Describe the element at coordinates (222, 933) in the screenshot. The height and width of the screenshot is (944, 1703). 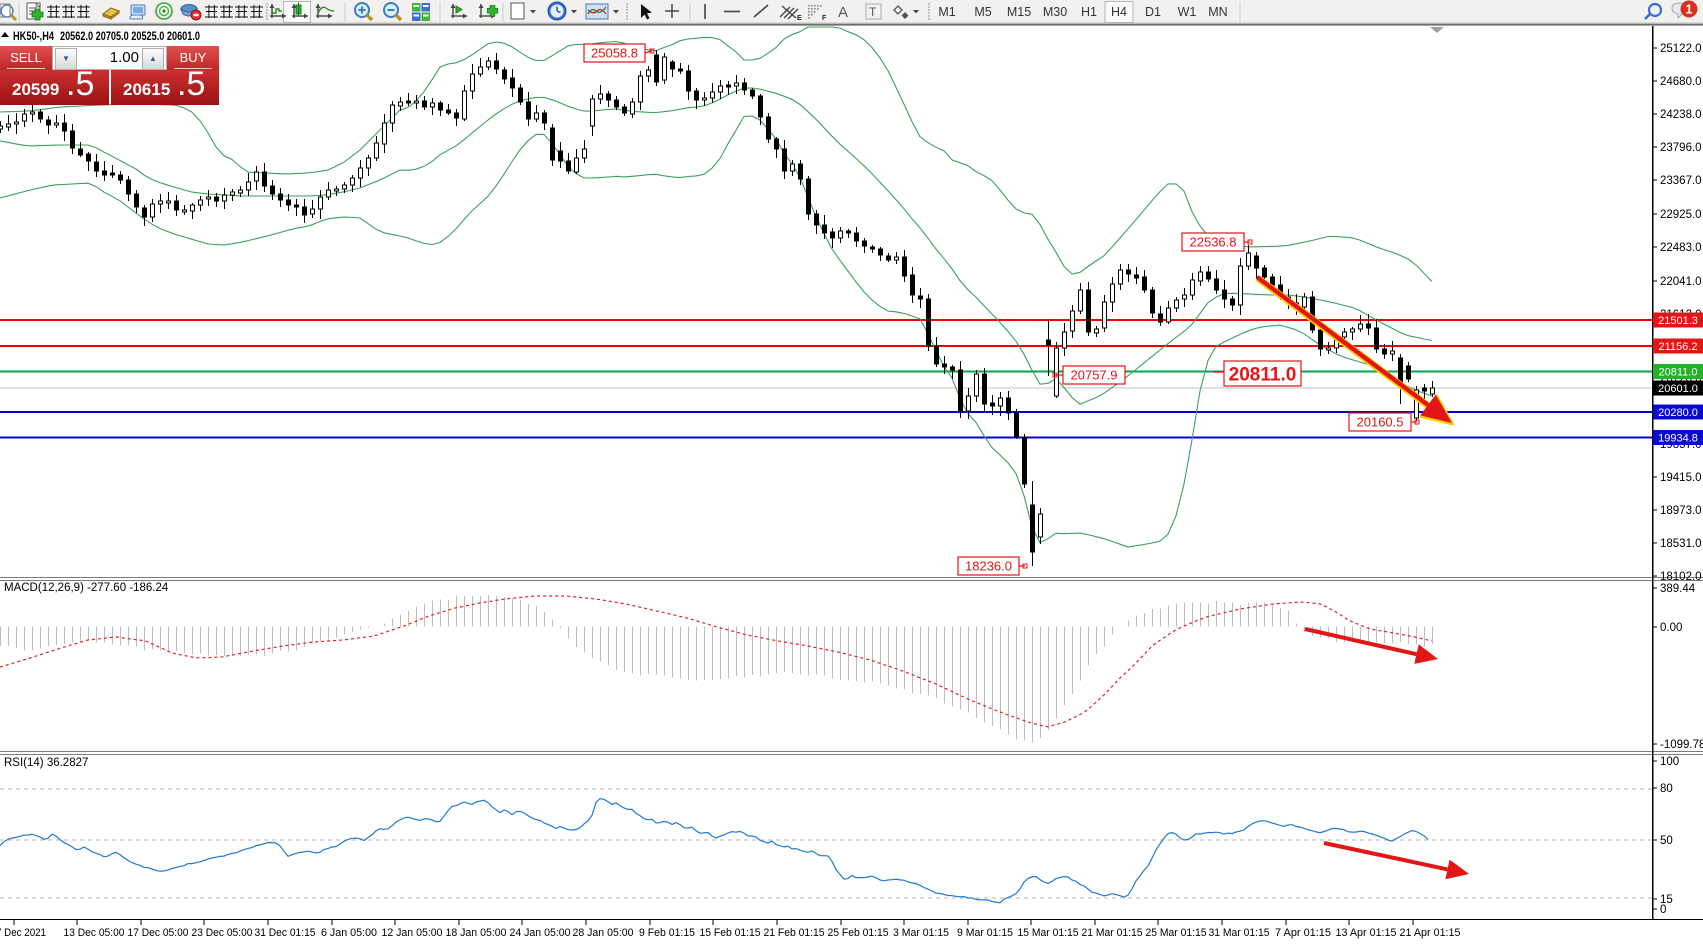
I see `svg-text: 23 Dec 05:00` at that location.